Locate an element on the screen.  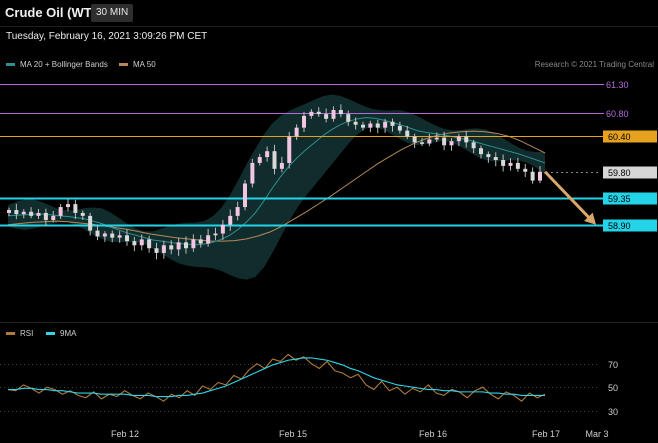
legend-ma50-label: MA 50 is located at coordinates (144, 64).